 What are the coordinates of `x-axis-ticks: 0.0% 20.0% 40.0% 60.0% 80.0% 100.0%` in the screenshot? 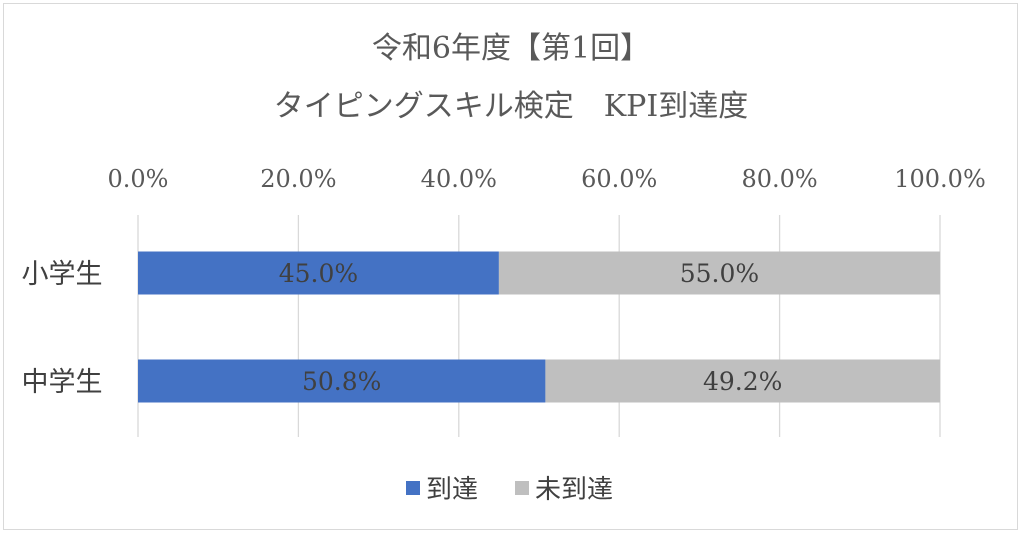 It's located at (547, 179).